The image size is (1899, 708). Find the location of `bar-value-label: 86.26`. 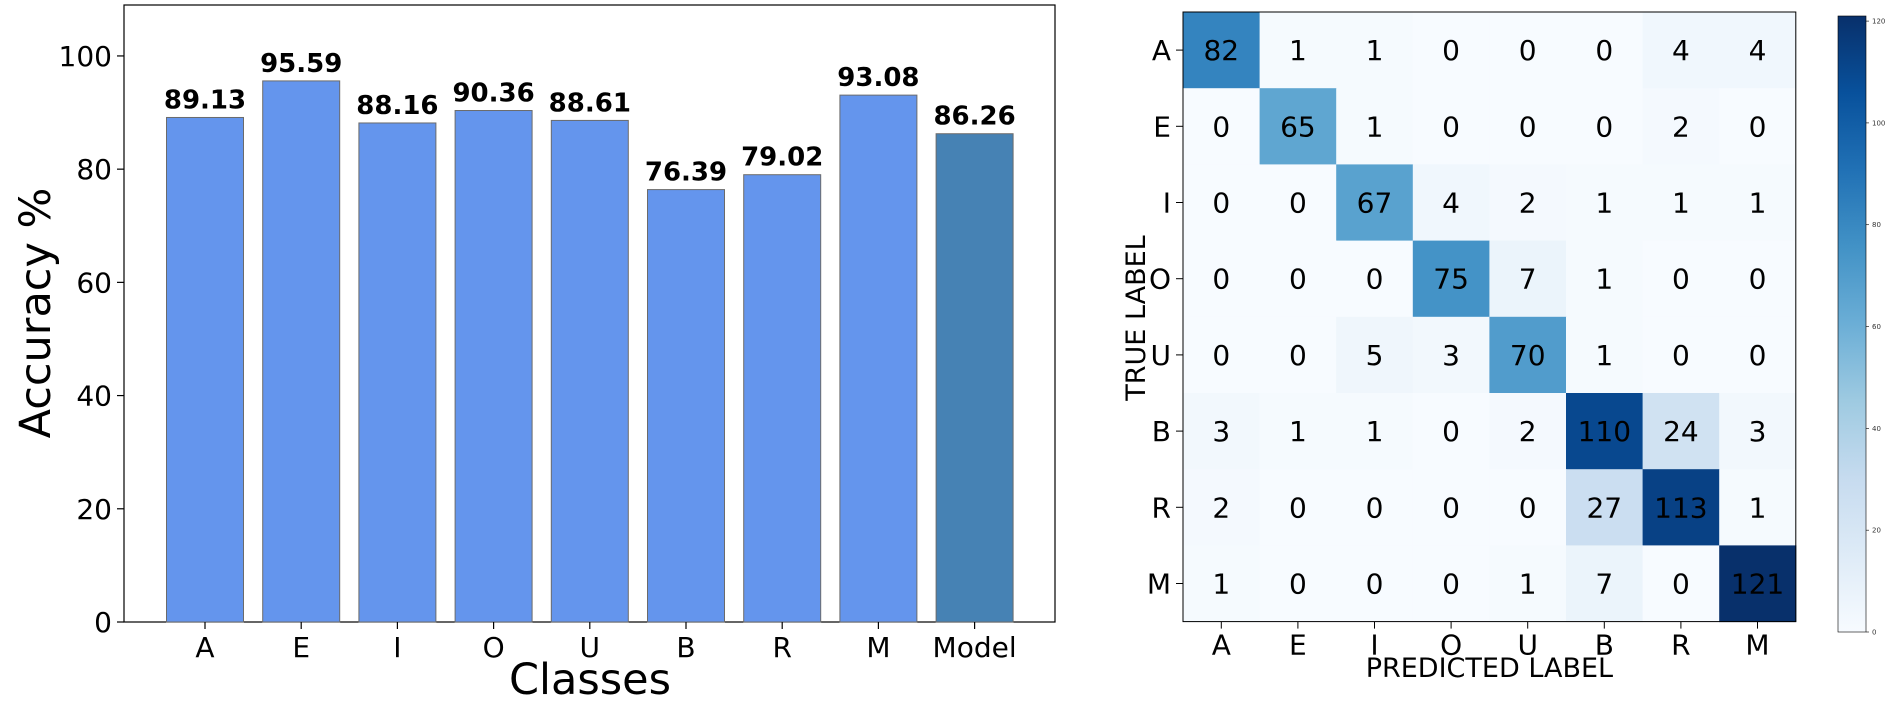

bar-value-label: 86.26 is located at coordinates (974, 117).